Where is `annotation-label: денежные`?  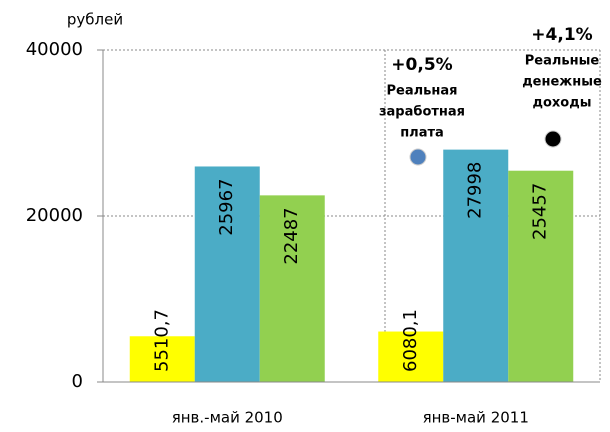
annotation-label: денежные is located at coordinates (562, 82).